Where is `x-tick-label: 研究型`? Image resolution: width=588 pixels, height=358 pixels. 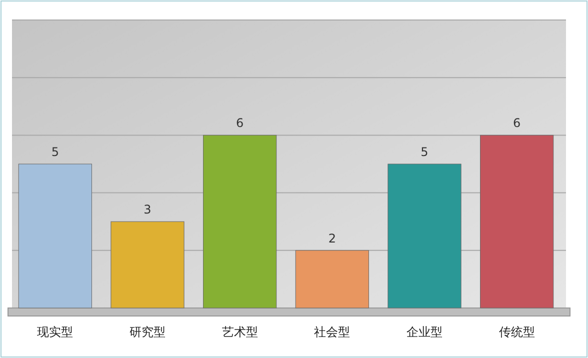
x-tick-label: 研究型 is located at coordinates (148, 332).